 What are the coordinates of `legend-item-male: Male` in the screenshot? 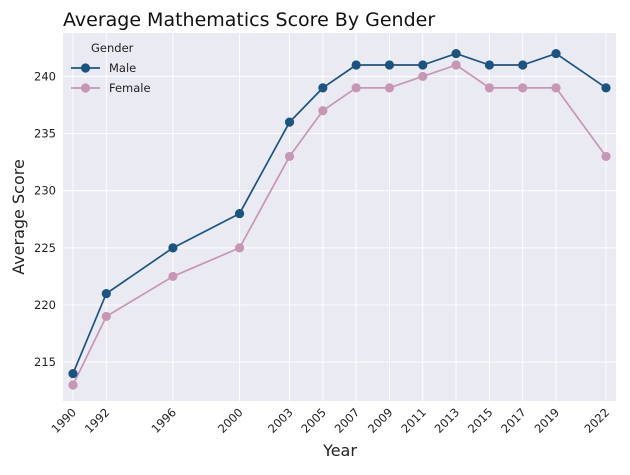 It's located at (103, 68).